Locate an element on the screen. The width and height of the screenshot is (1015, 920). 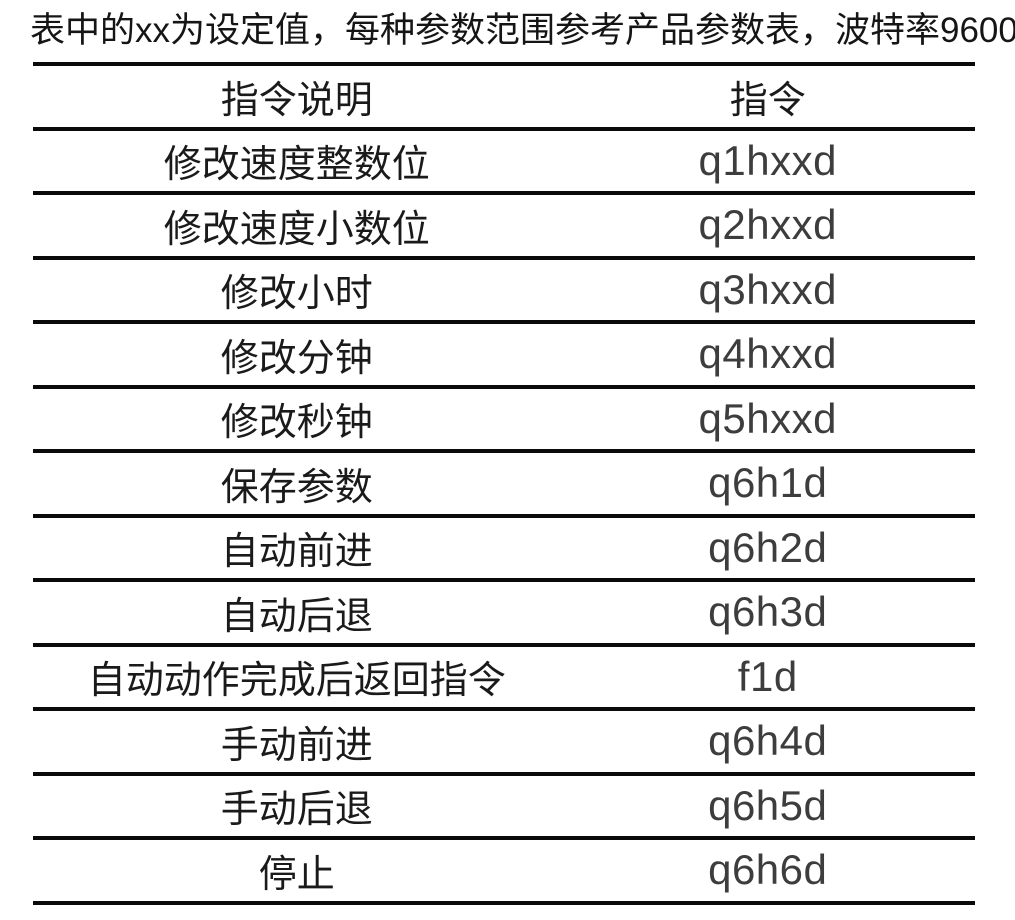
table-row: 手动前进 q6h4d is located at coordinates (504, 743).